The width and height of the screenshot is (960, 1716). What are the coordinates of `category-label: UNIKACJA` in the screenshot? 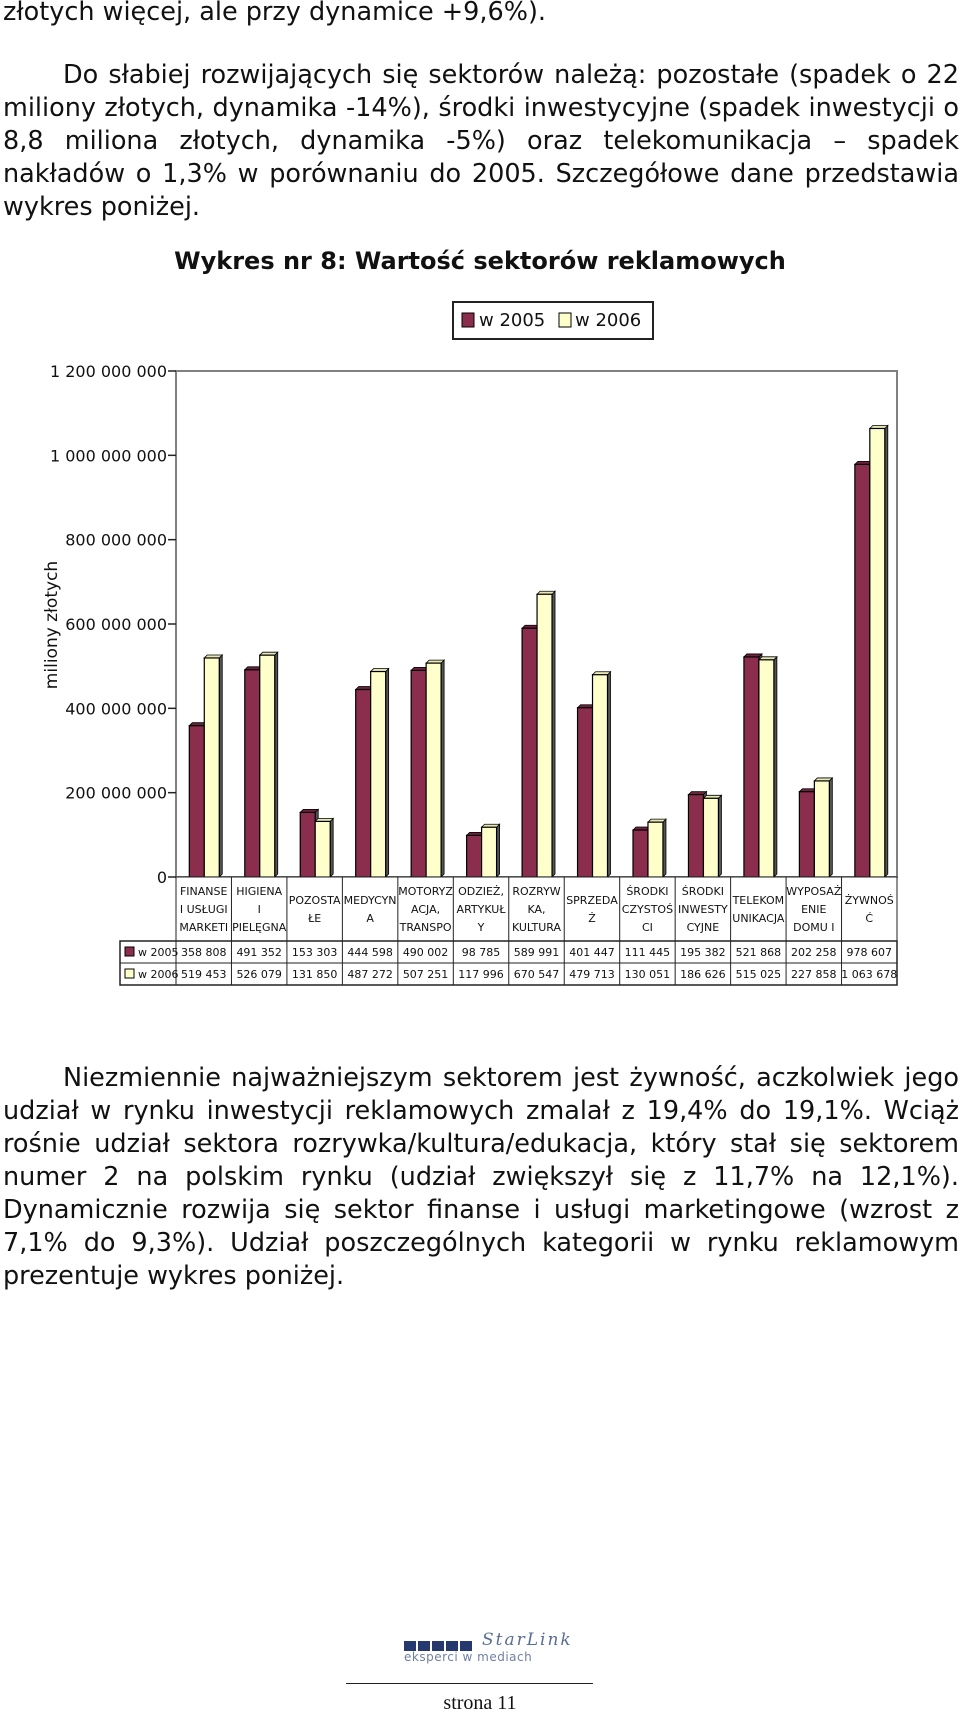 It's located at (758, 918).